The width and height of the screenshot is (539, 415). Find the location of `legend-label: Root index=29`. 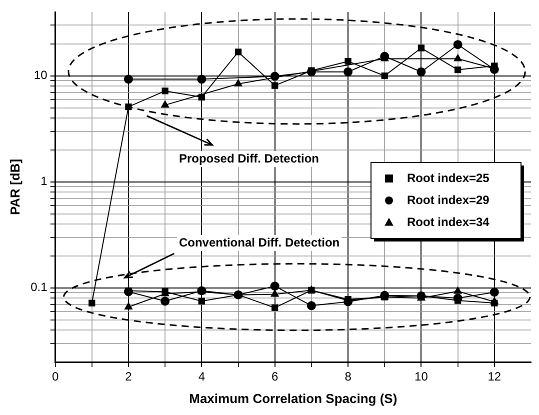

legend-label: Root index=29 is located at coordinates (448, 199).